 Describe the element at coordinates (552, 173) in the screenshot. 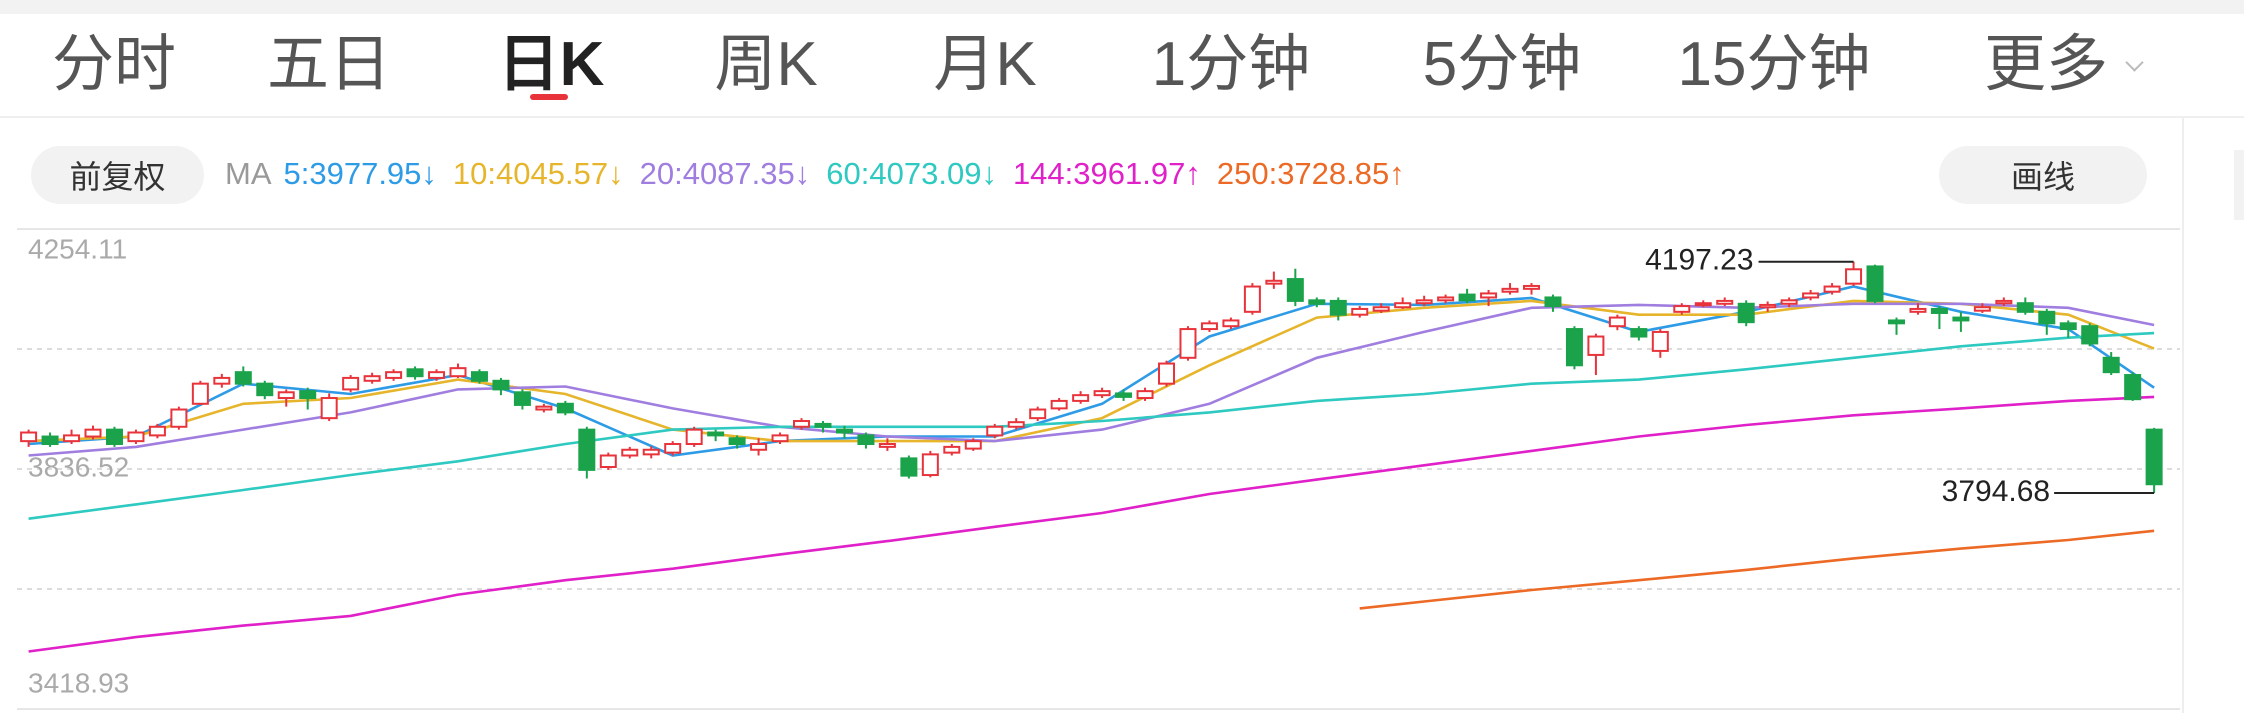

I see `ma-value: 4045.57` at that location.